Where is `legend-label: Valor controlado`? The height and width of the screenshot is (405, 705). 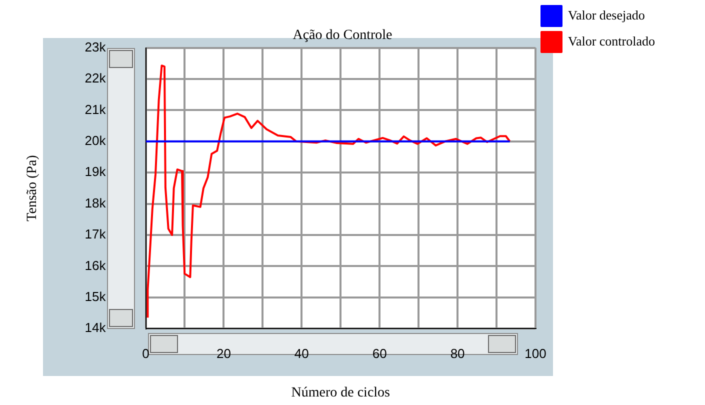 legend-label: Valor controlado is located at coordinates (612, 40).